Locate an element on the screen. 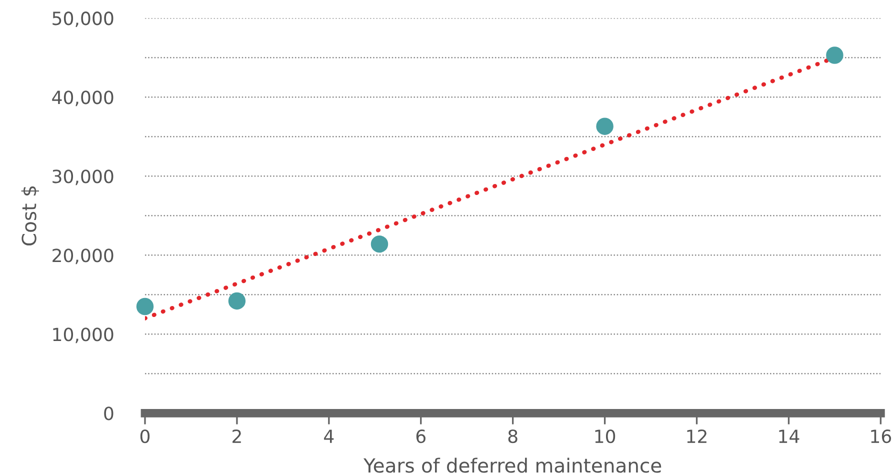 This screenshot has width=895, height=476. y-tick-label: 40,000 is located at coordinates (83, 98).